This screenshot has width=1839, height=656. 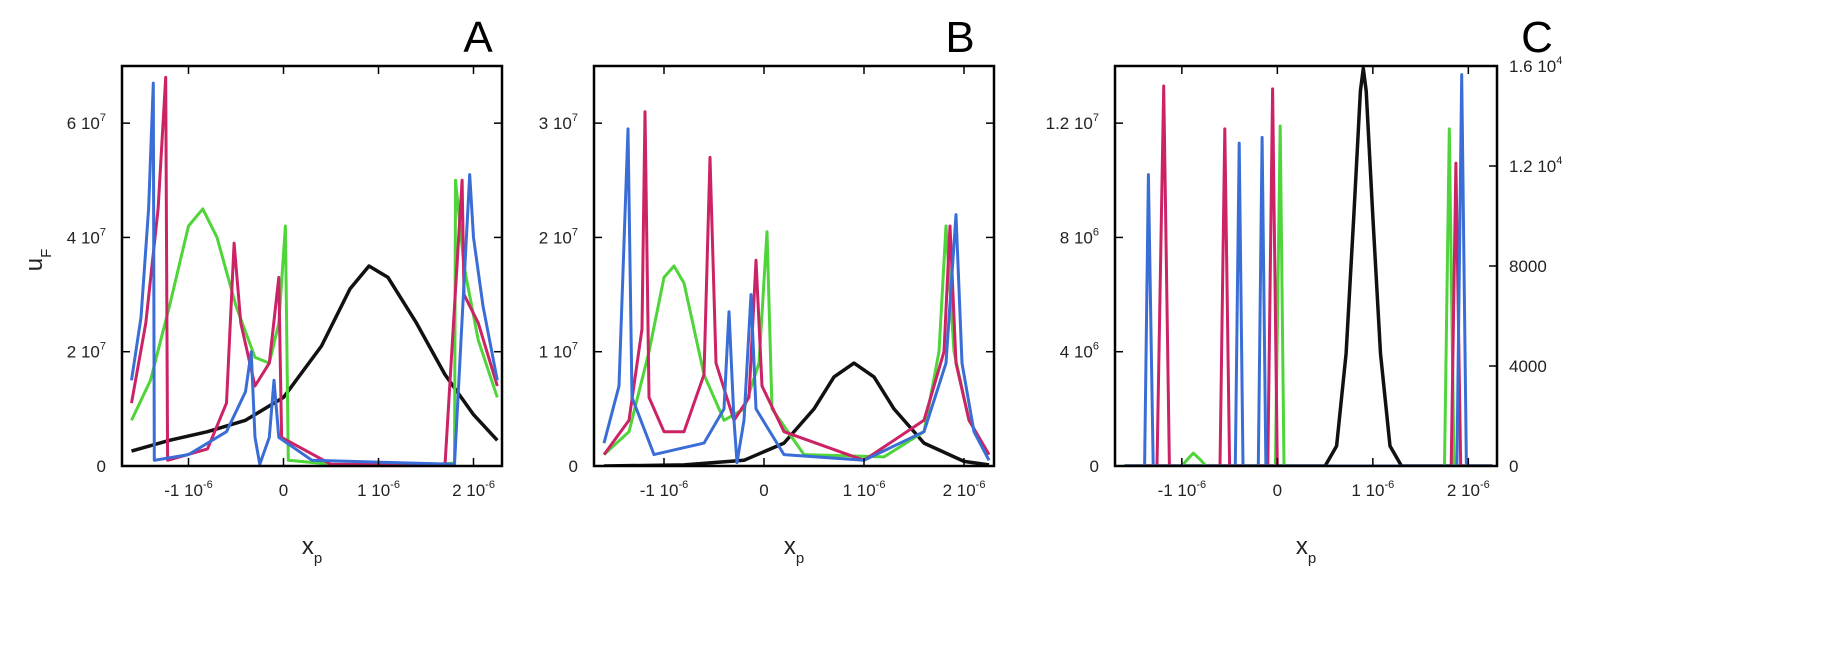 I want to click on y-tick-label: 6 107, so click(x=86, y=122).